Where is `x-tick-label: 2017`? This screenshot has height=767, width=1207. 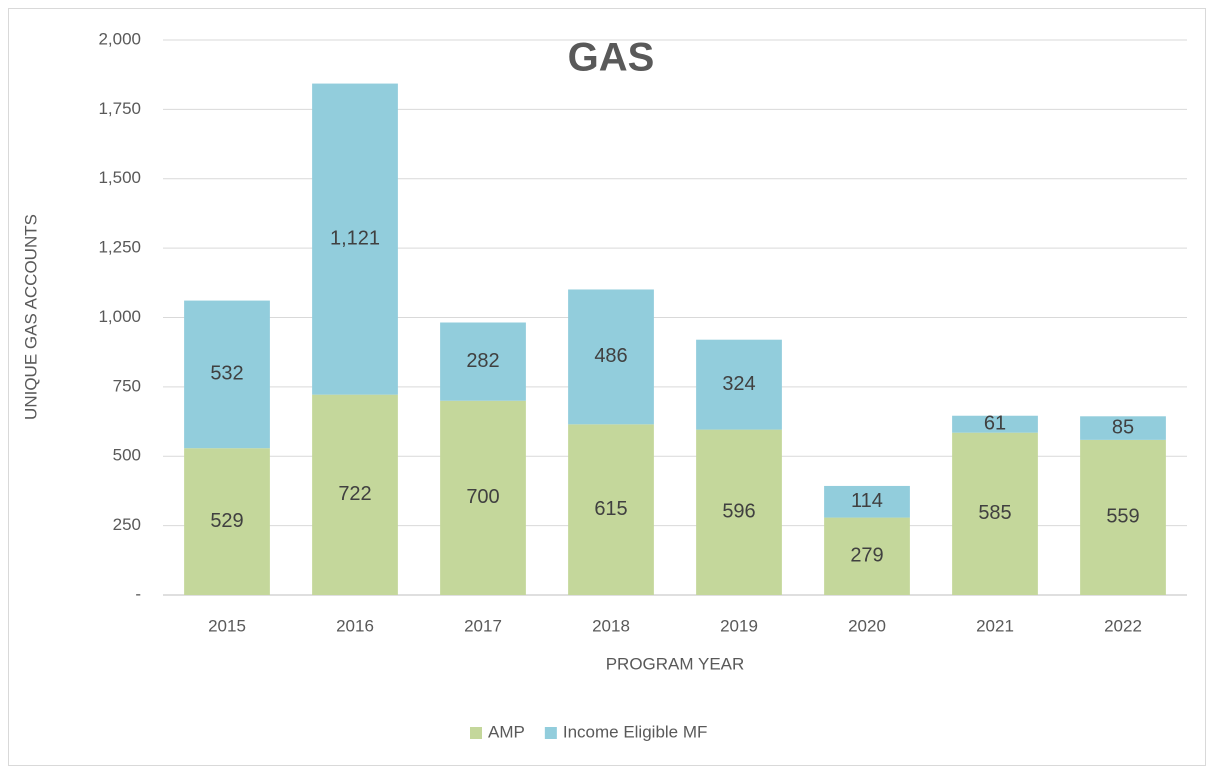 x-tick-label: 2017 is located at coordinates (483, 625).